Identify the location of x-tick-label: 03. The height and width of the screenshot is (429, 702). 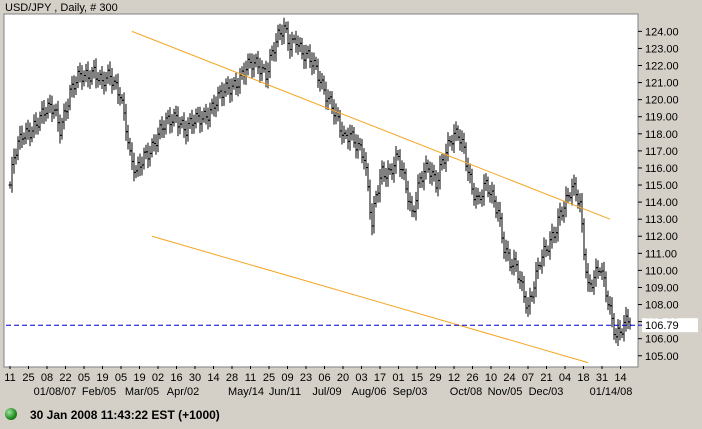
(361, 378).